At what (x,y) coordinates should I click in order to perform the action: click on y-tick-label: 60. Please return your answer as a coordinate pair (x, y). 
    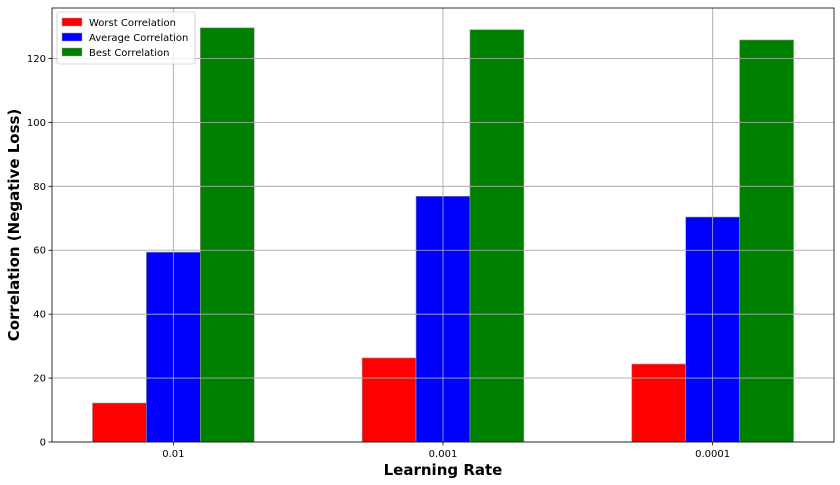
    Looking at the image, I should click on (39, 251).